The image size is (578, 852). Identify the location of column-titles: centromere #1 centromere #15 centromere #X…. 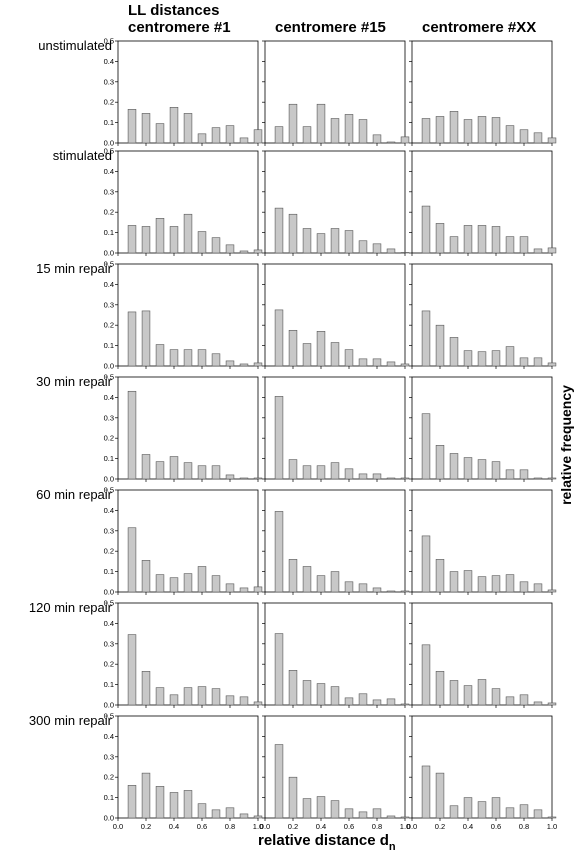
(332, 27).